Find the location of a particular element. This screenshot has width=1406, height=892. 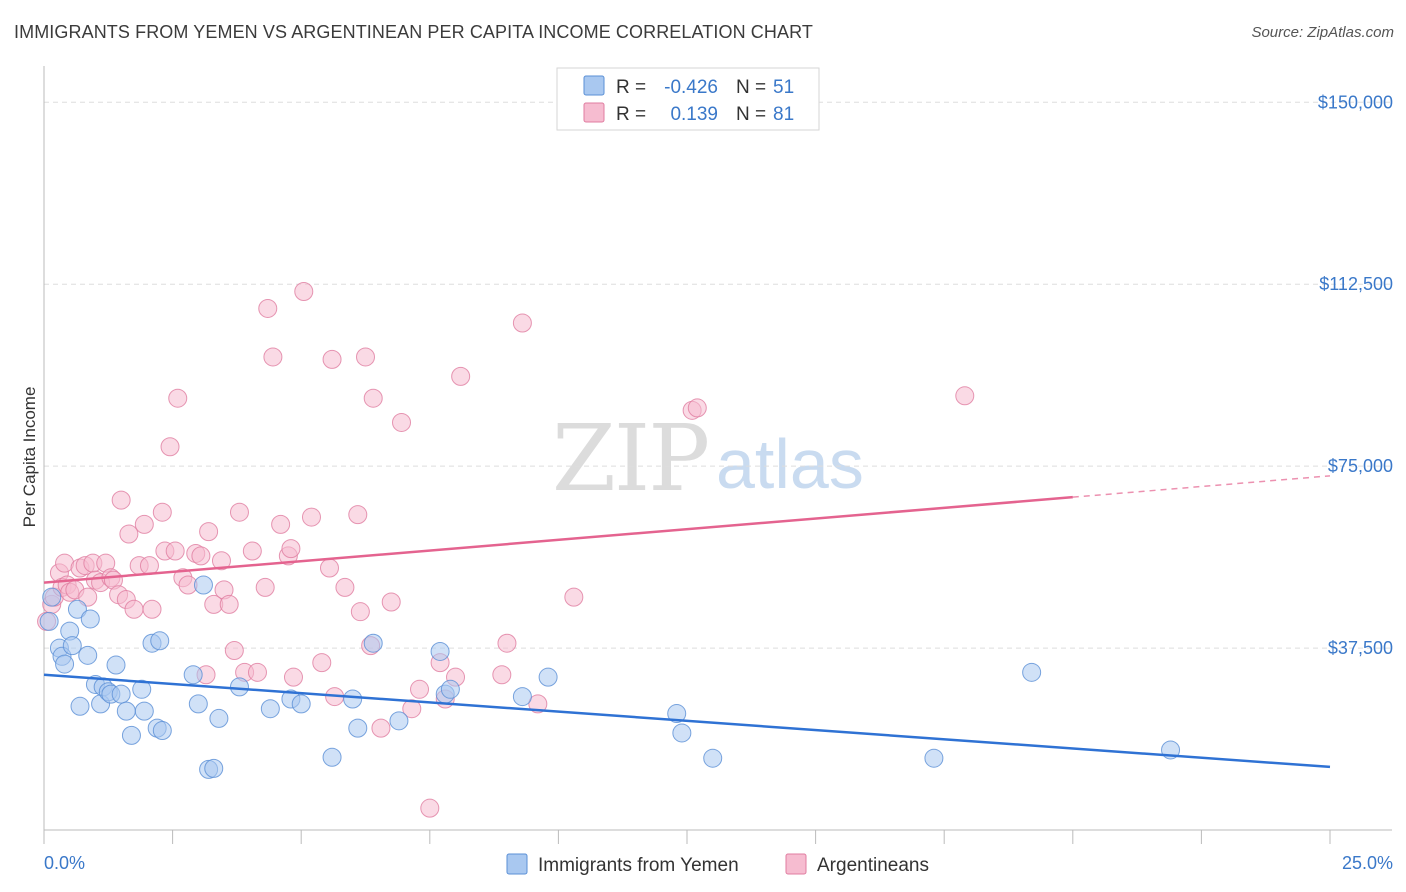

y-tick-labels: $37,500 $75,000 $112,500 $150,000 is located at coordinates (1355, 375).